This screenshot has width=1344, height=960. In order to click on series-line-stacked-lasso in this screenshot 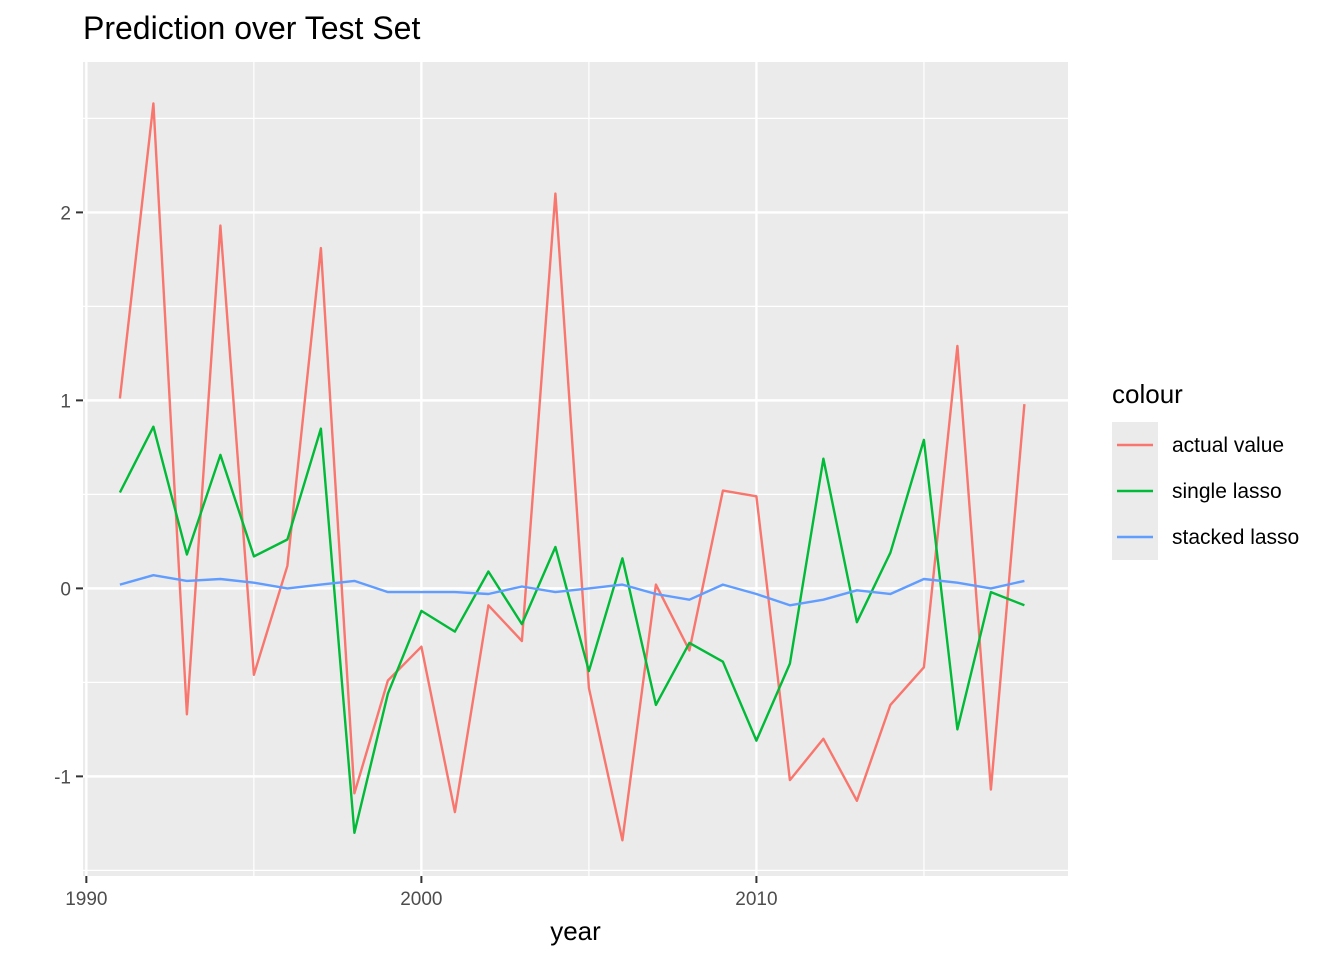, I will do `click(572, 590)`.